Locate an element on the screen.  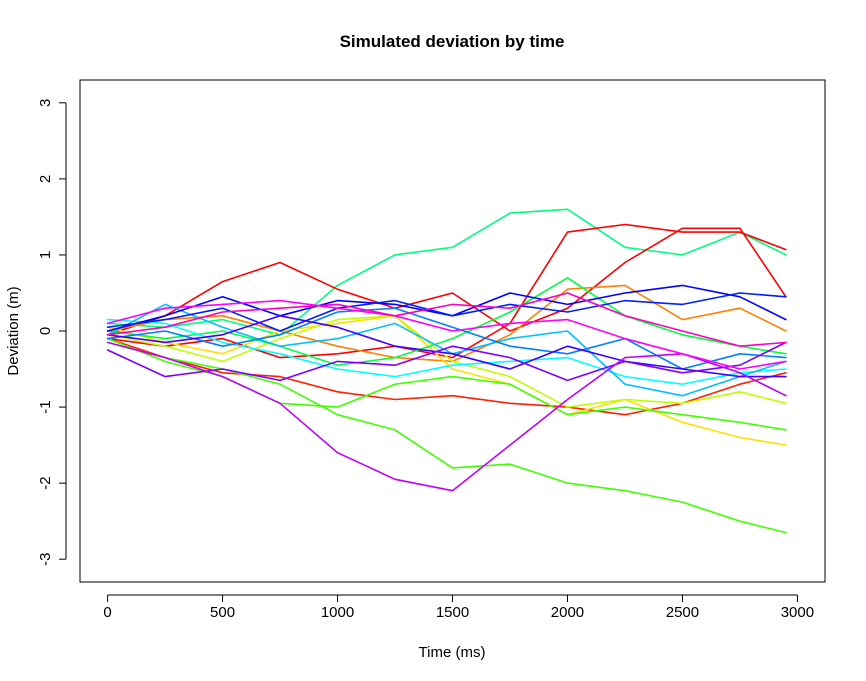
y-tick-label: -1 is located at coordinates (45, 406).